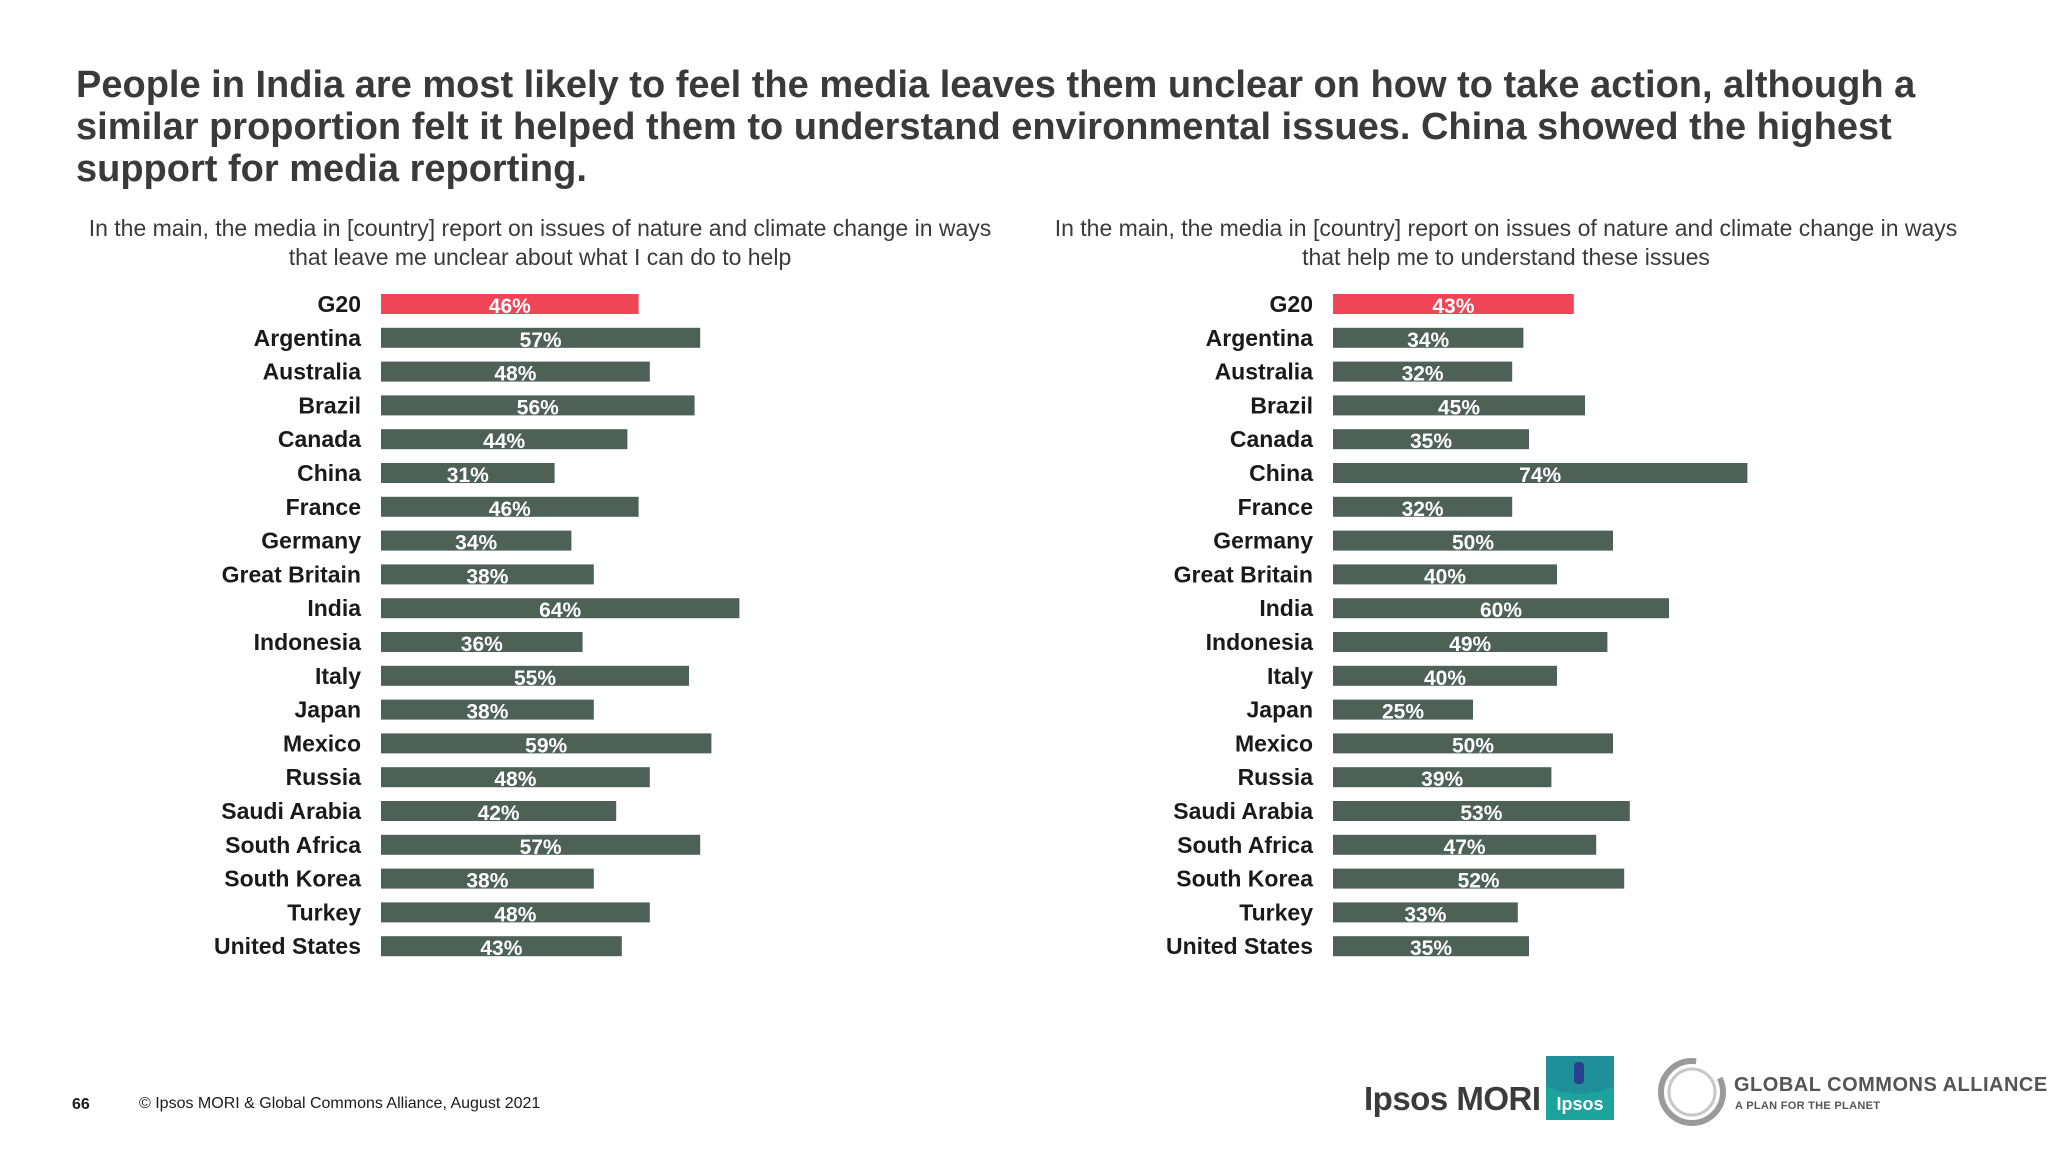  What do you see at coordinates (1481, 813) in the screenshot?
I see `data-label: 53%` at bounding box center [1481, 813].